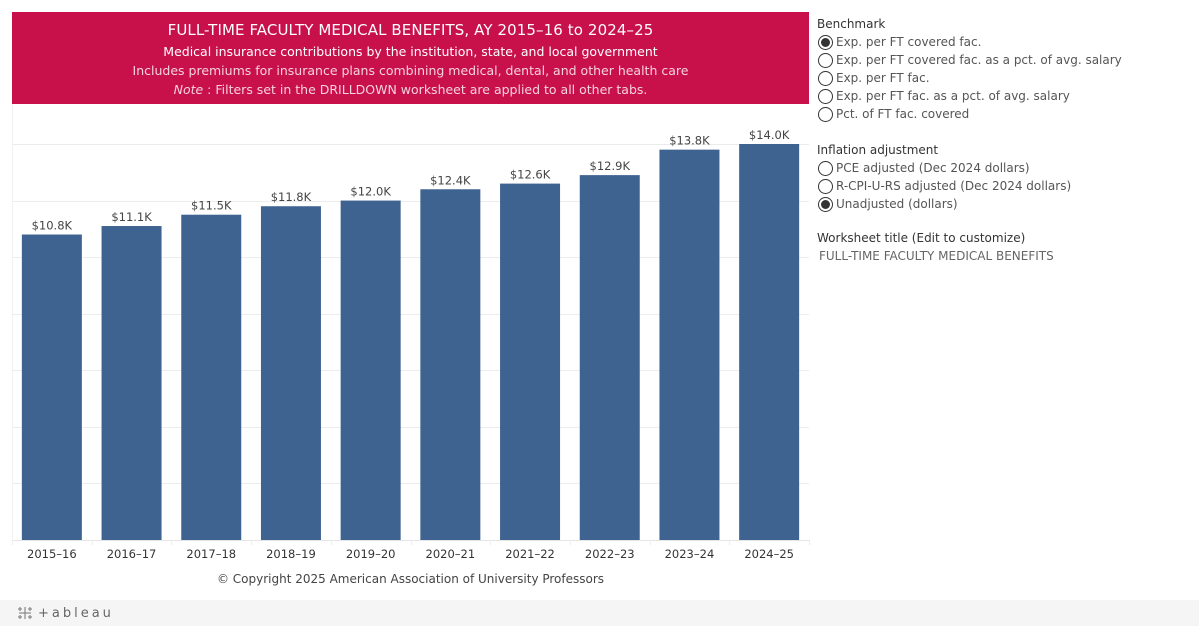 The image size is (1199, 626). I want to click on x-tick-label: 2024–25, so click(769, 554).